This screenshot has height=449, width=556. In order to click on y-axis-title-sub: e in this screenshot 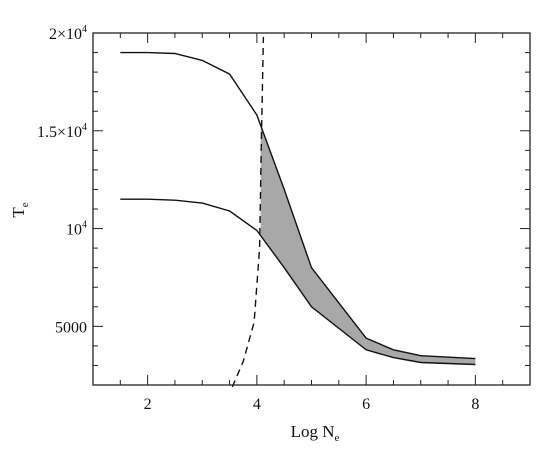, I will do `click(25, 204)`.